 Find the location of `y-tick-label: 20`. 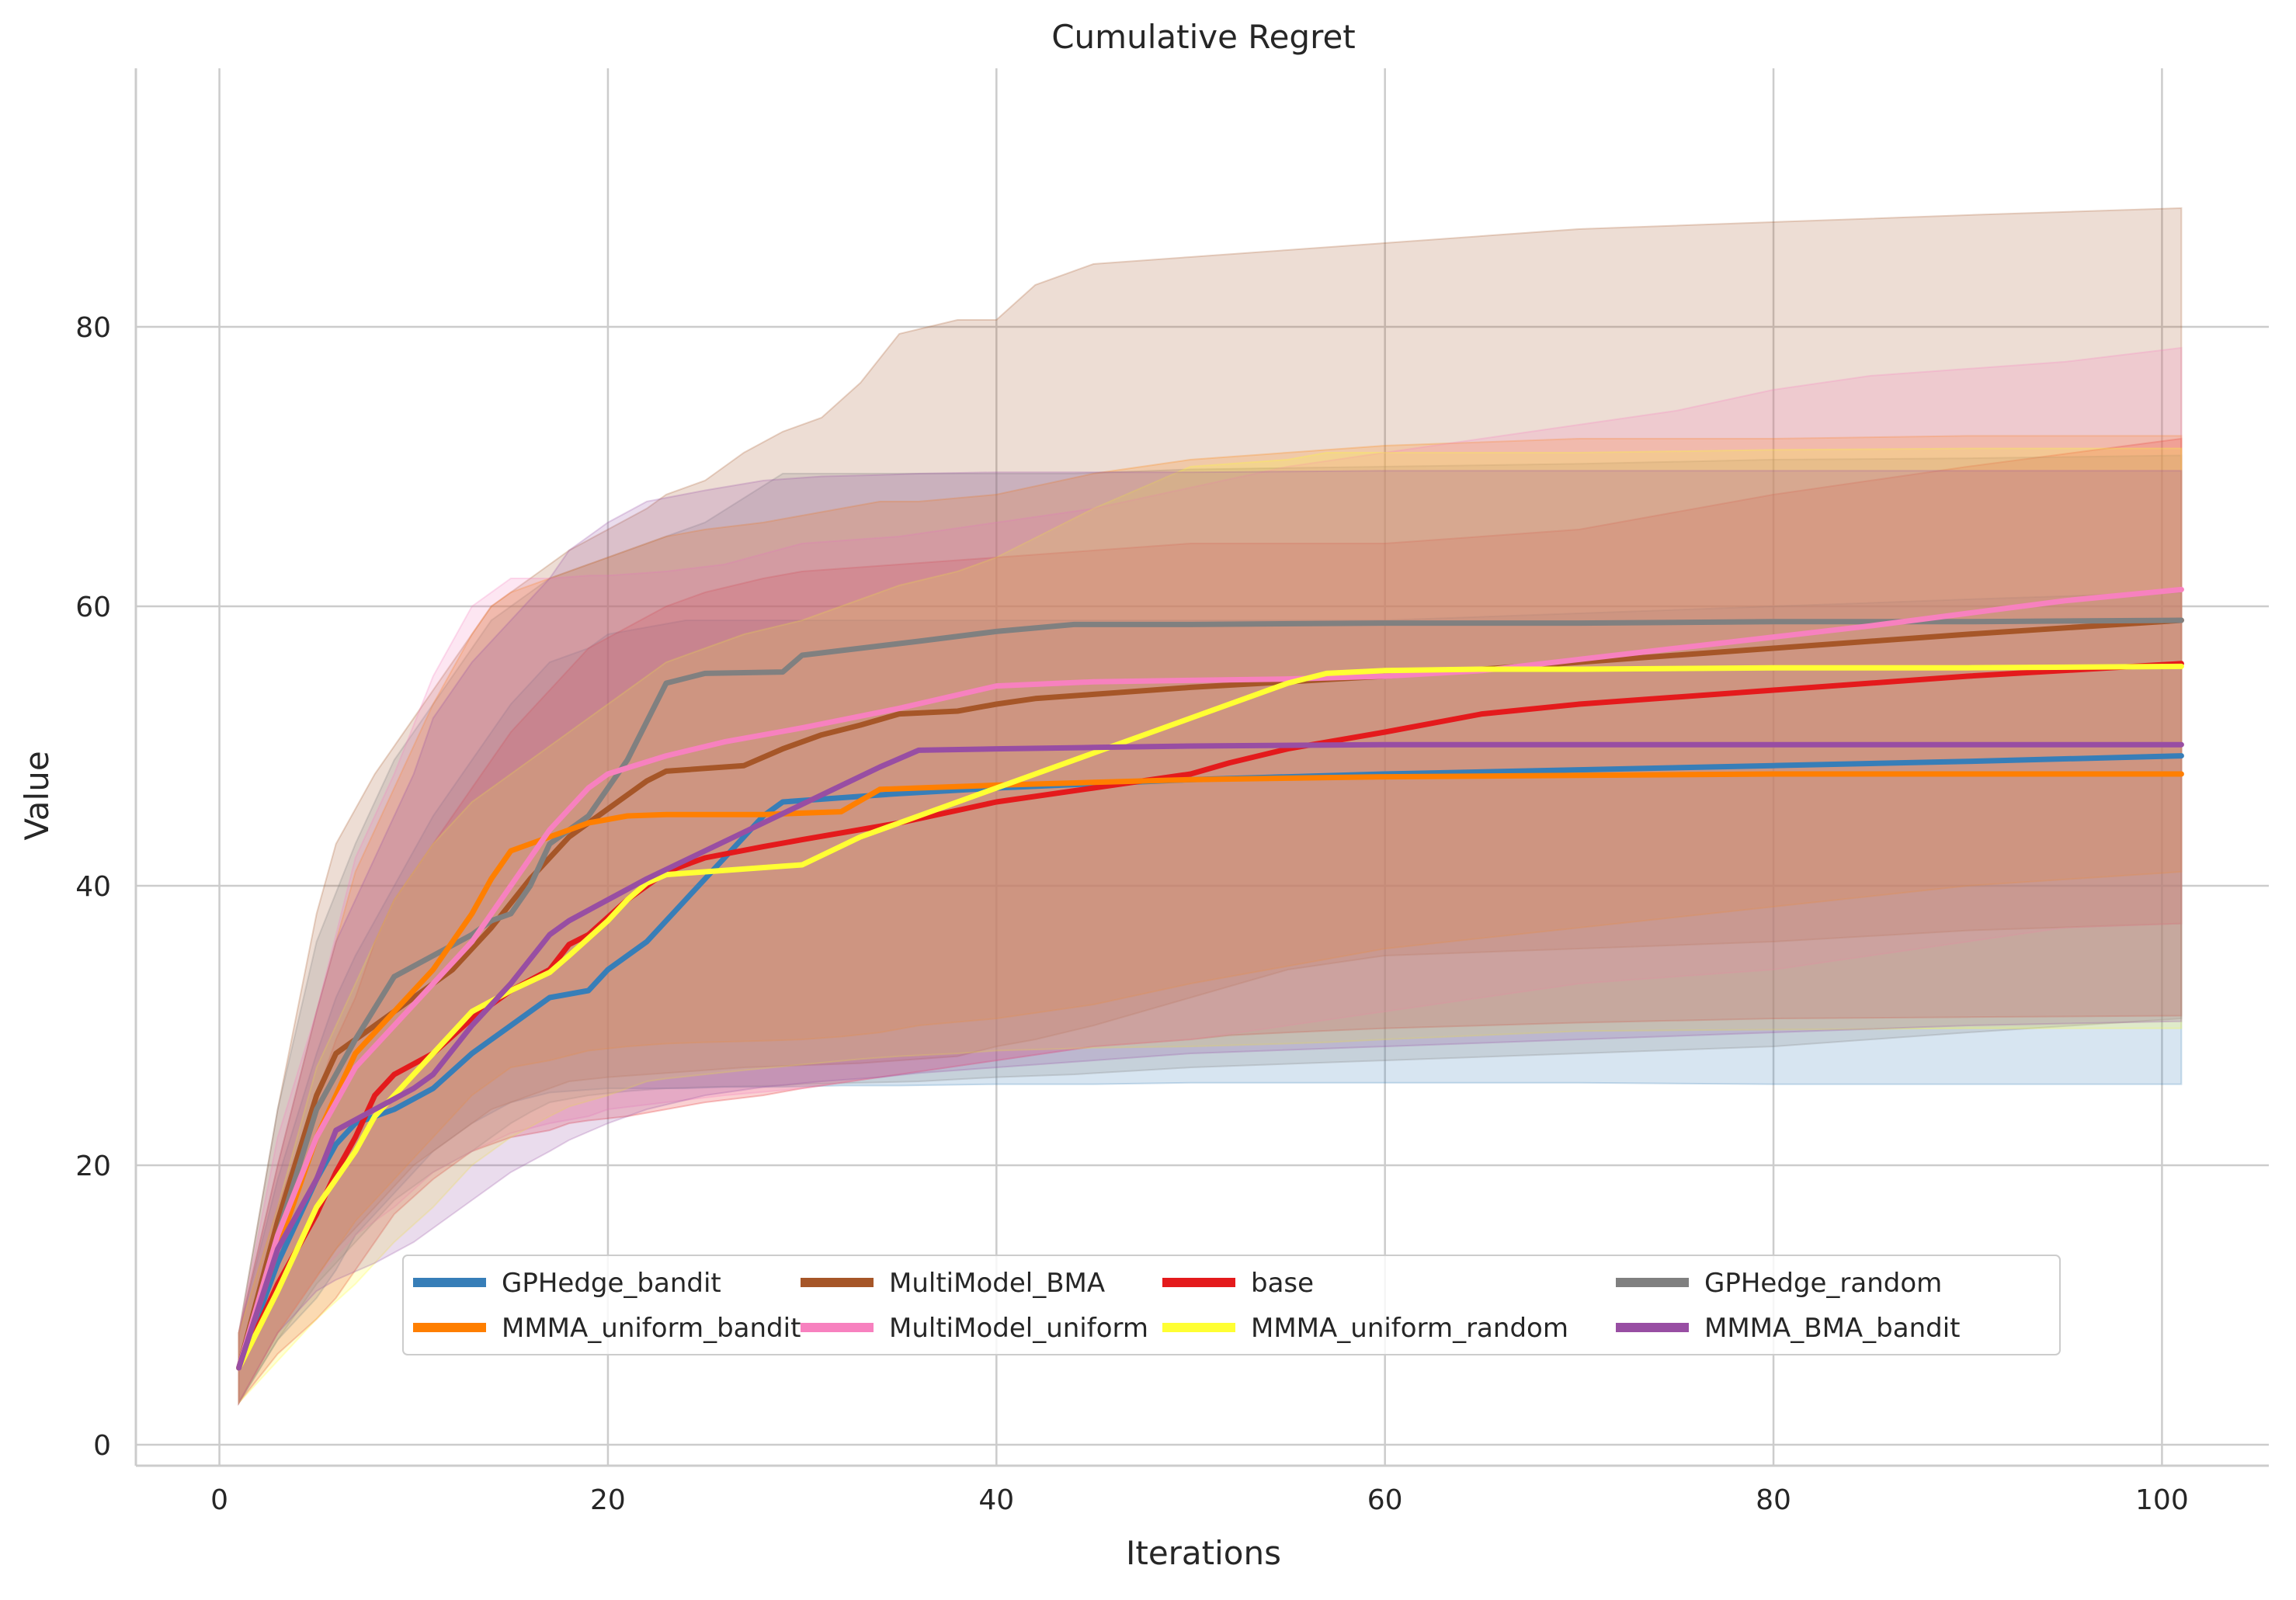

y-tick-label: 20 is located at coordinates (93, 1166).